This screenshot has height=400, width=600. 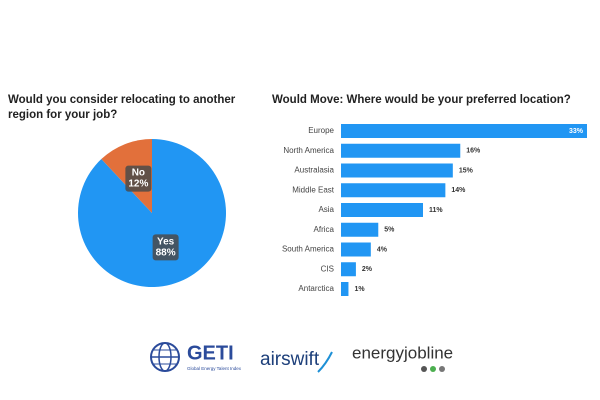 I want to click on y-tick-label: North America, so click(x=308, y=150).